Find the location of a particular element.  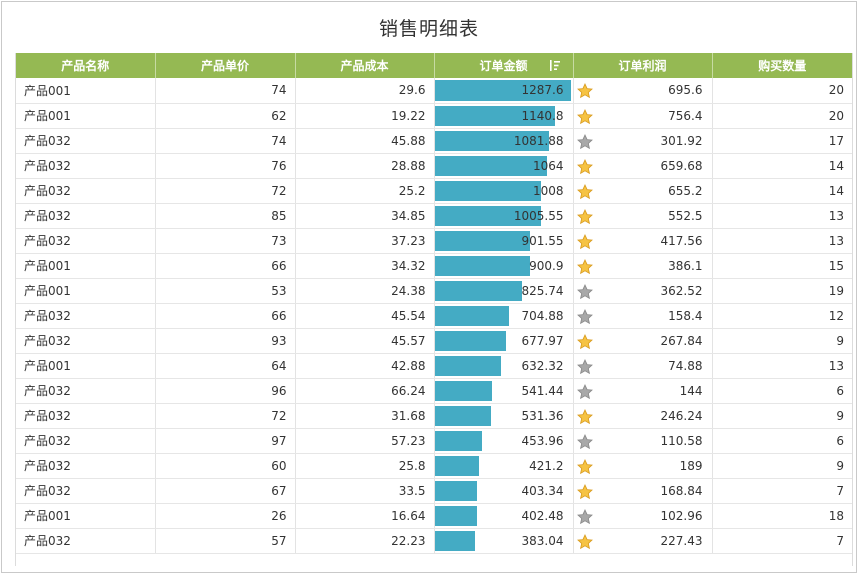

column-header-order-amount: 订单金额 is located at coordinates (504, 65).